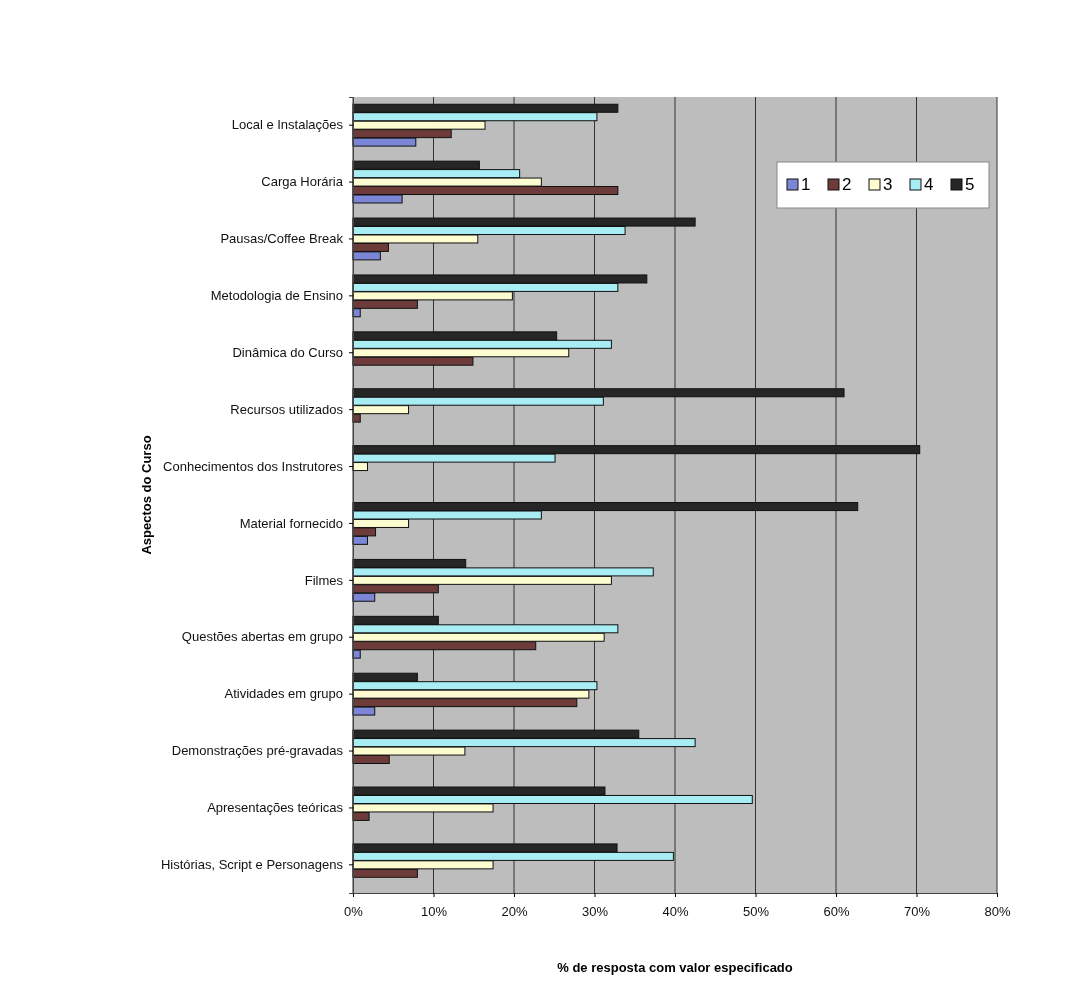  Describe the element at coordinates (595, 912) in the screenshot. I see `x-tick-label: 30%` at that location.